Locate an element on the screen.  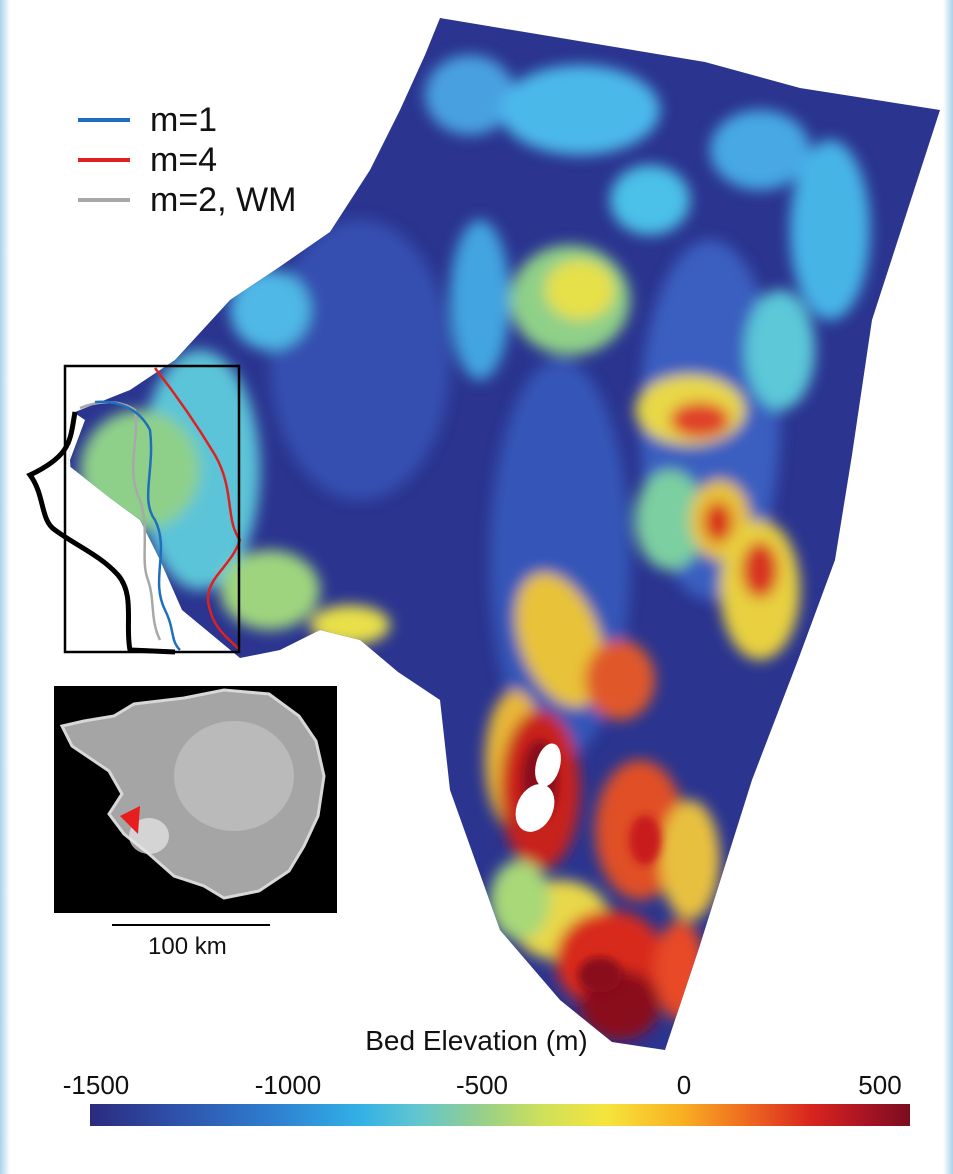
colorbar-tick-2: -1000 is located at coordinates (288, 1085).